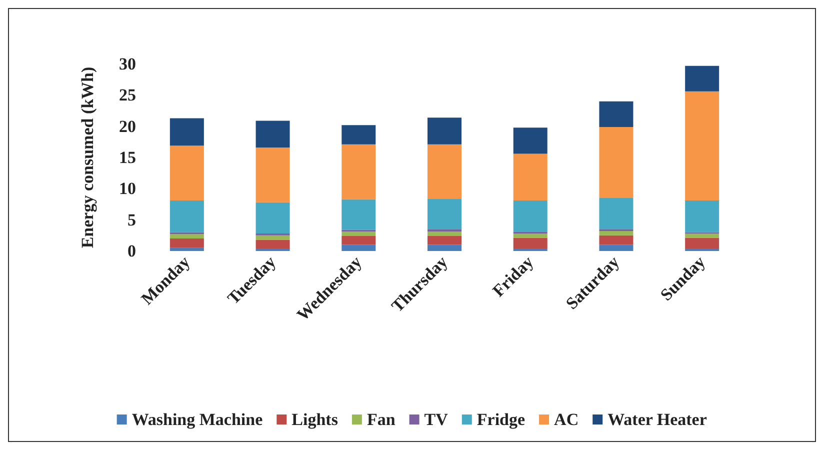 This screenshot has width=827, height=452. What do you see at coordinates (132, 220) in the screenshot?
I see `y-tick-label: 5` at bounding box center [132, 220].